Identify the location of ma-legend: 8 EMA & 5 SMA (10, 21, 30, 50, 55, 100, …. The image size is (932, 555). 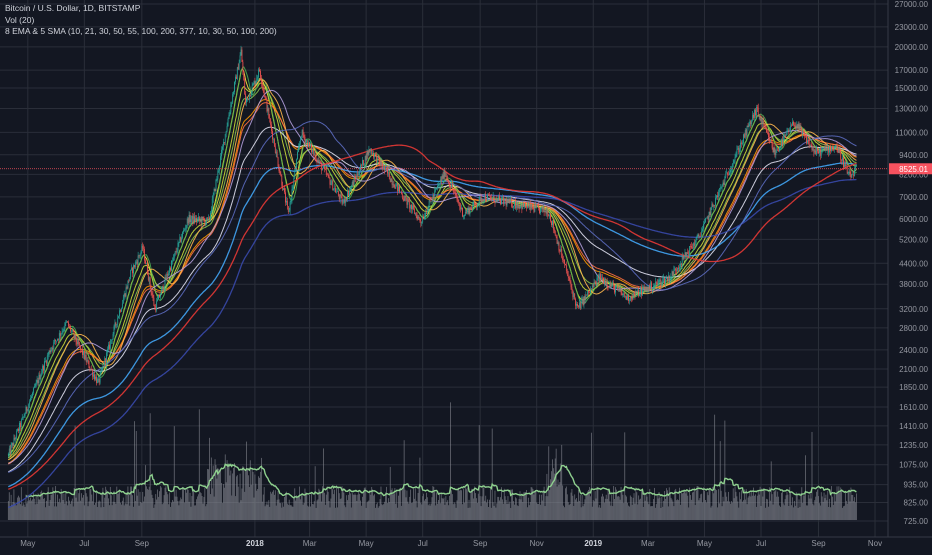
(141, 31).